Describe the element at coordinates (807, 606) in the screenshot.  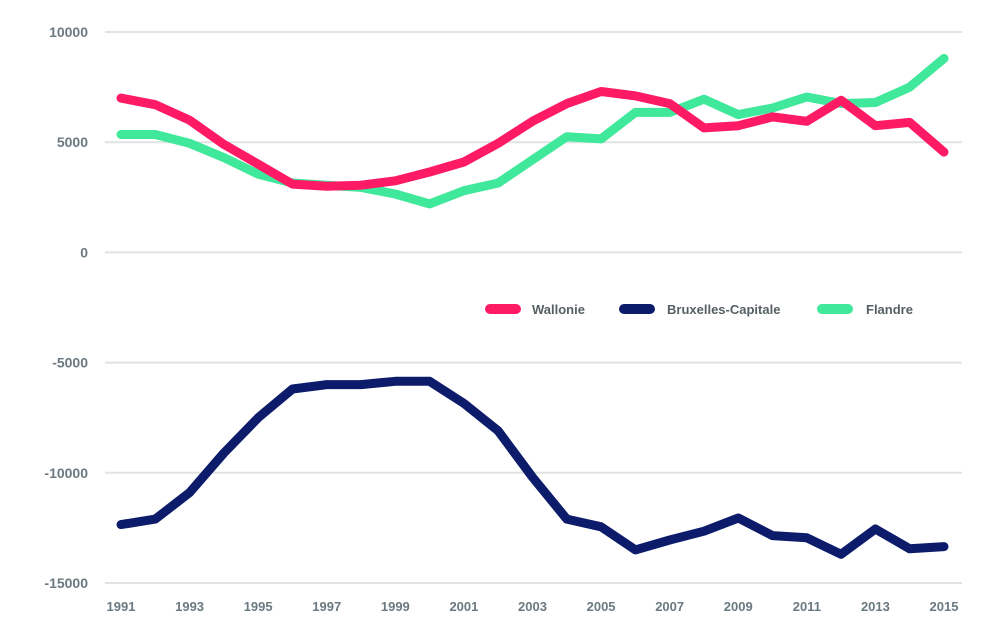
I see `x-tick-label: 2011` at that location.